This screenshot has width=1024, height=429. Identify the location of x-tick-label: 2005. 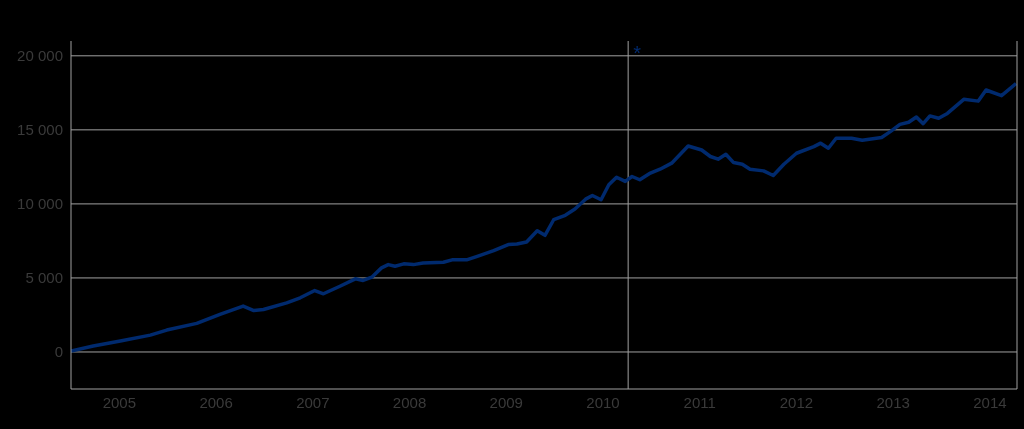
(119, 402).